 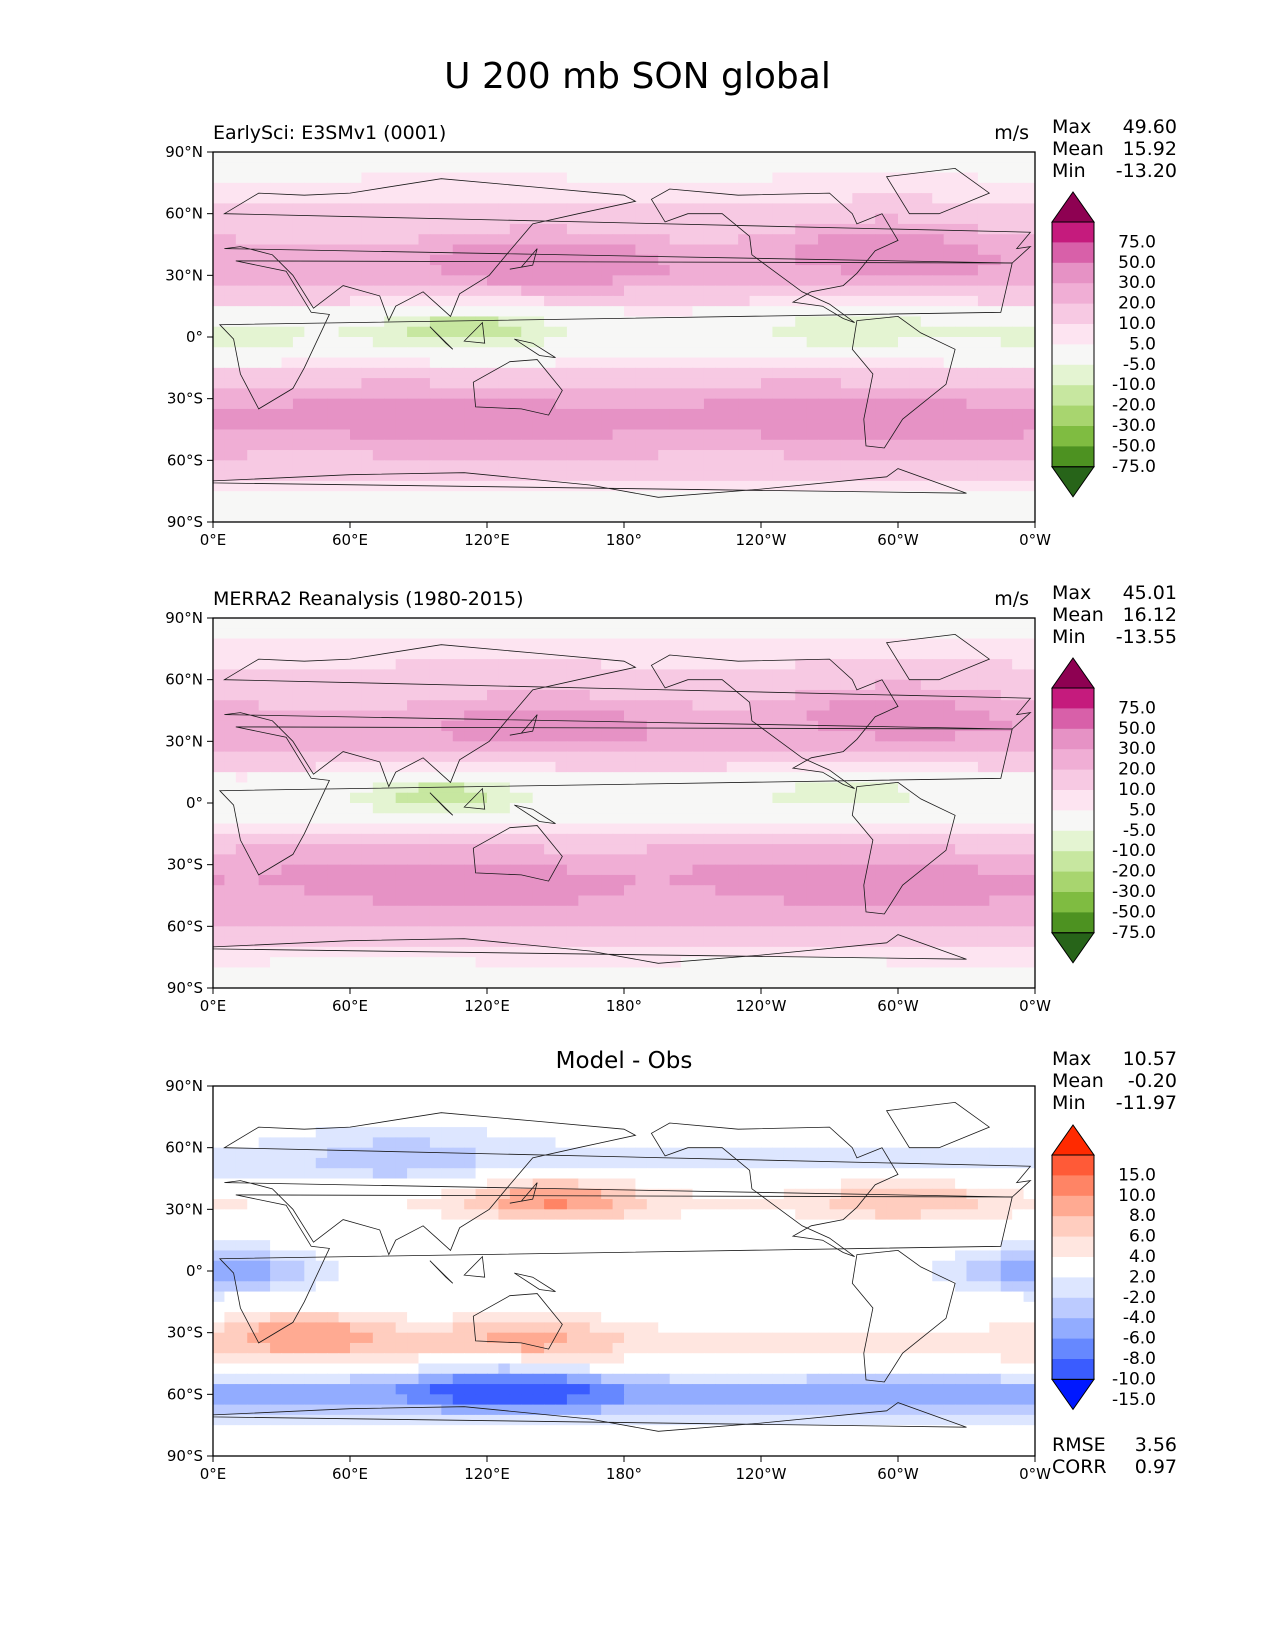 I want to click on coastline, so click(x=441, y=338).